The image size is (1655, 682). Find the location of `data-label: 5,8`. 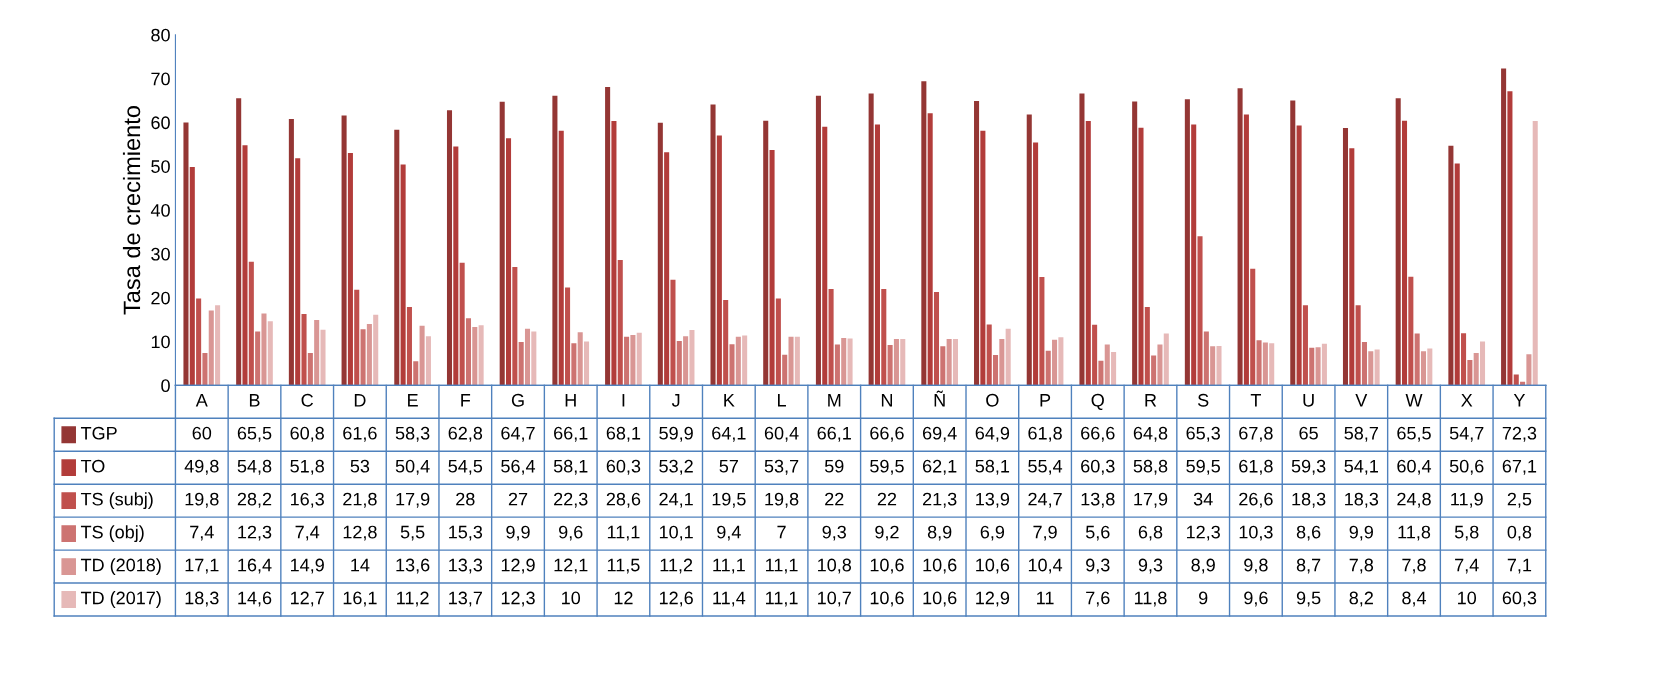

data-label: 5,8 is located at coordinates (1466, 533).